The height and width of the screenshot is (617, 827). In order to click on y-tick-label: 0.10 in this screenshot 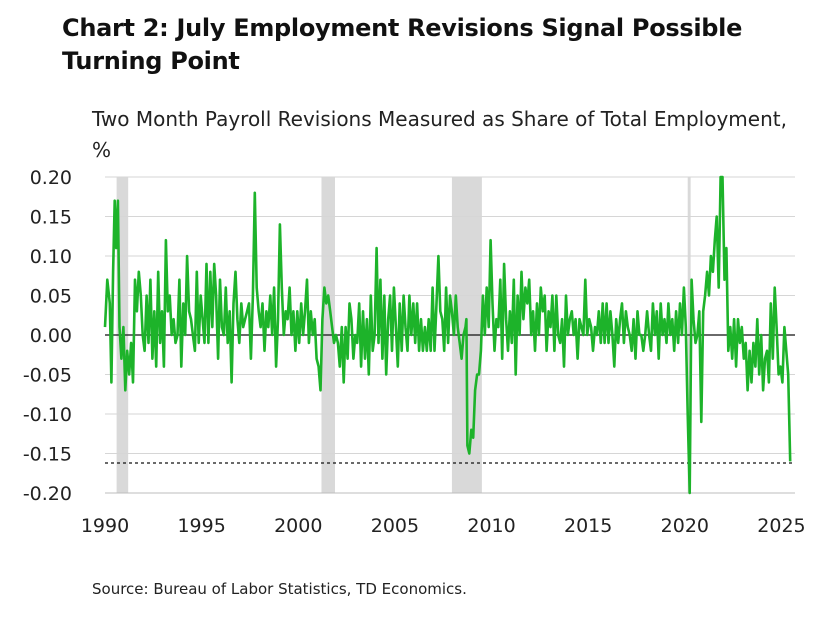, I will do `click(51, 257)`.